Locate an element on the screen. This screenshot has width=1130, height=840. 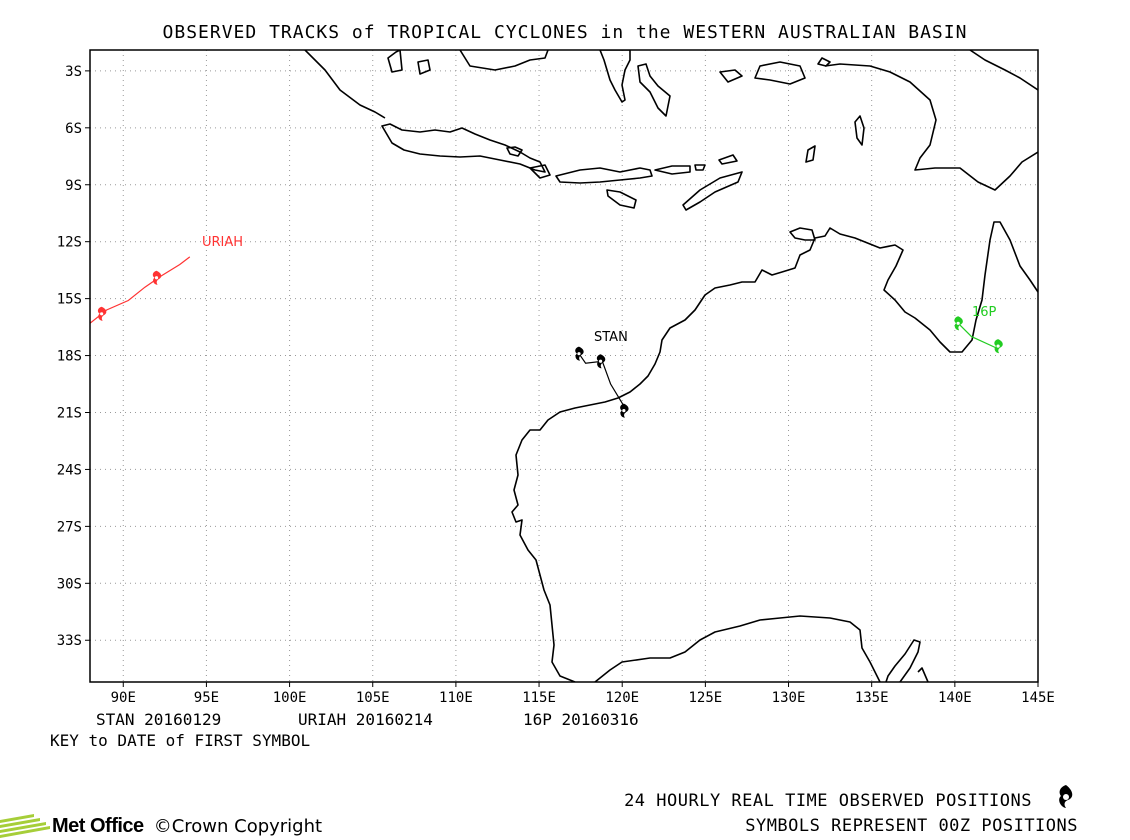
met-office-branding: Met Office ©Crown Copyright is located at coordinates (161, 826).